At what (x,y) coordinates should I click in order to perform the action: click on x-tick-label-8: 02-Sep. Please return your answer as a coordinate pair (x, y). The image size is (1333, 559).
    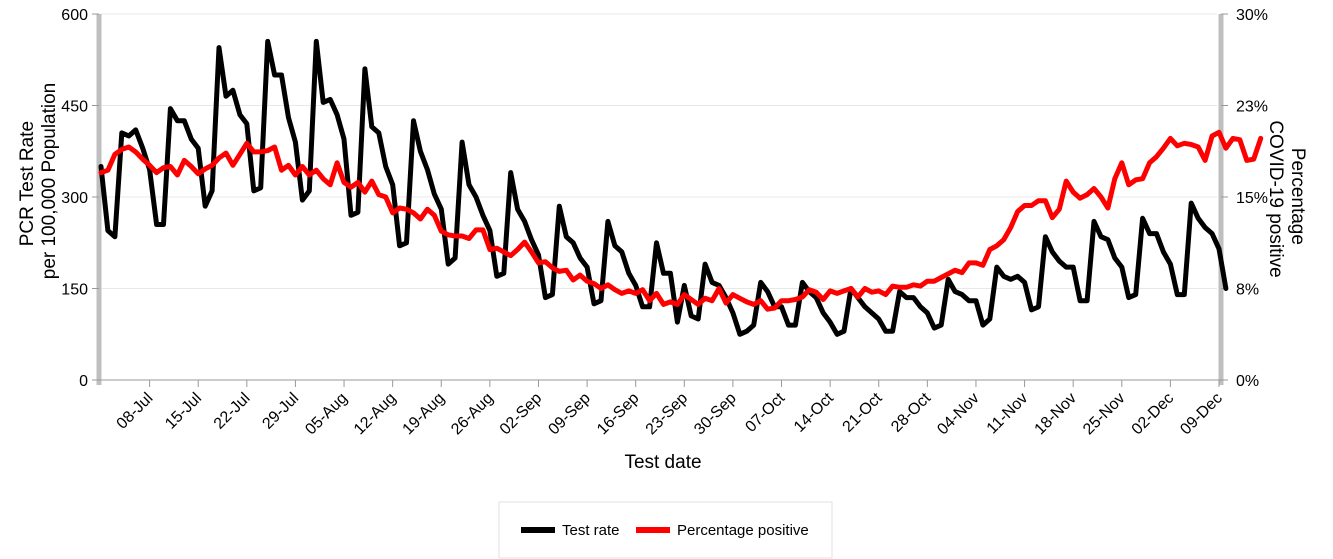
    Looking at the image, I should click on (521, 414).